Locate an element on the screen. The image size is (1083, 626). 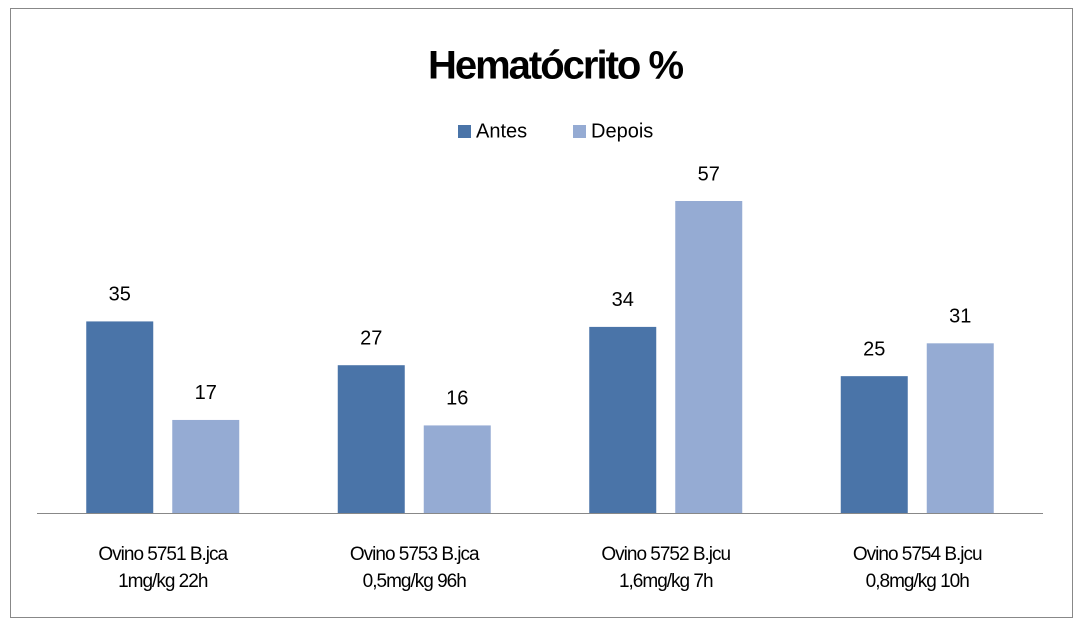
x-tick-label: 0,8mg/kg 10h is located at coordinates (918, 581).